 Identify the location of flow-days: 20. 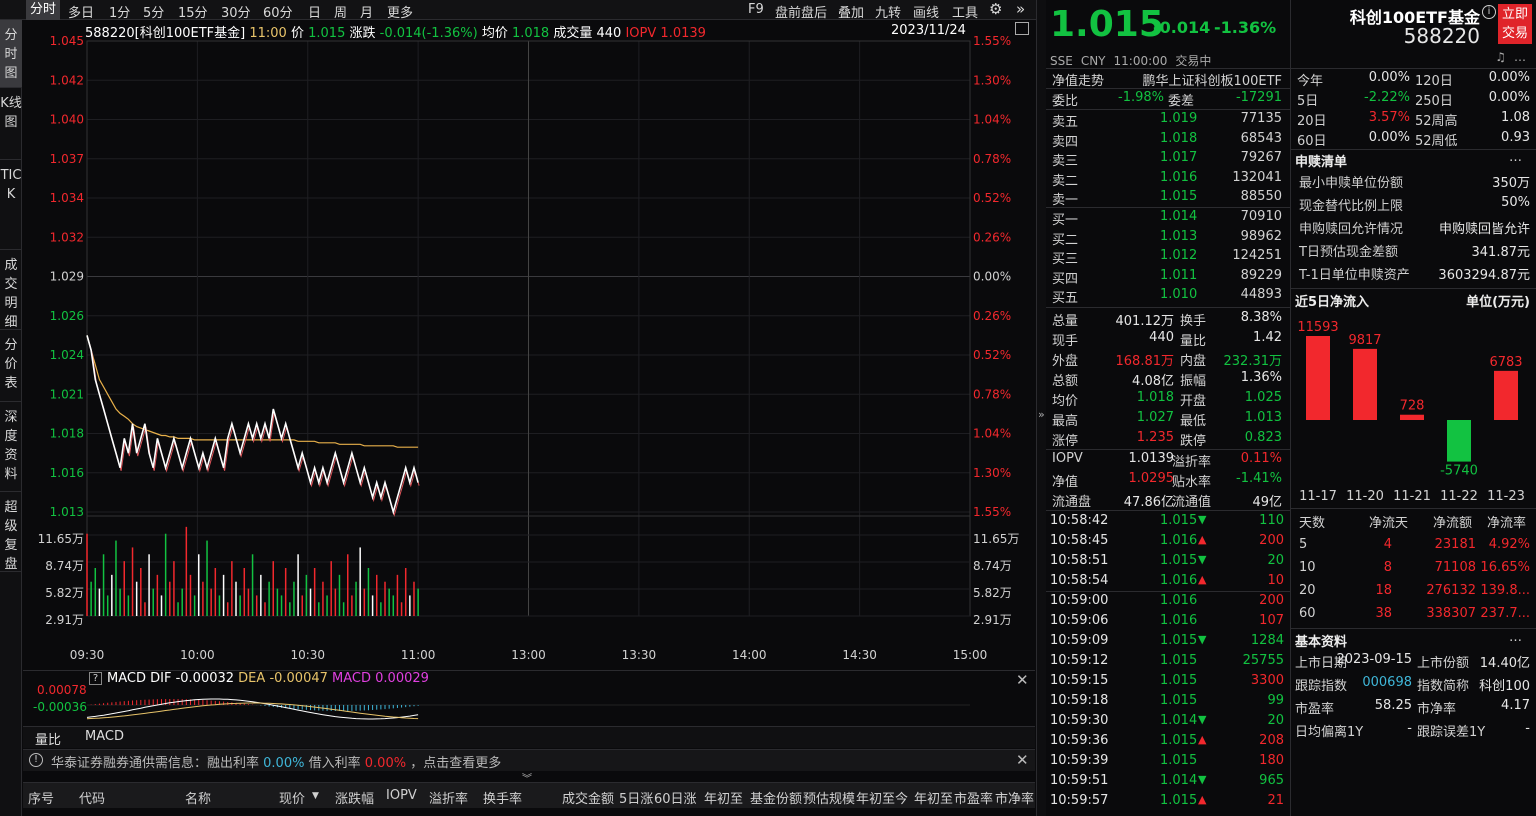
(1307, 590).